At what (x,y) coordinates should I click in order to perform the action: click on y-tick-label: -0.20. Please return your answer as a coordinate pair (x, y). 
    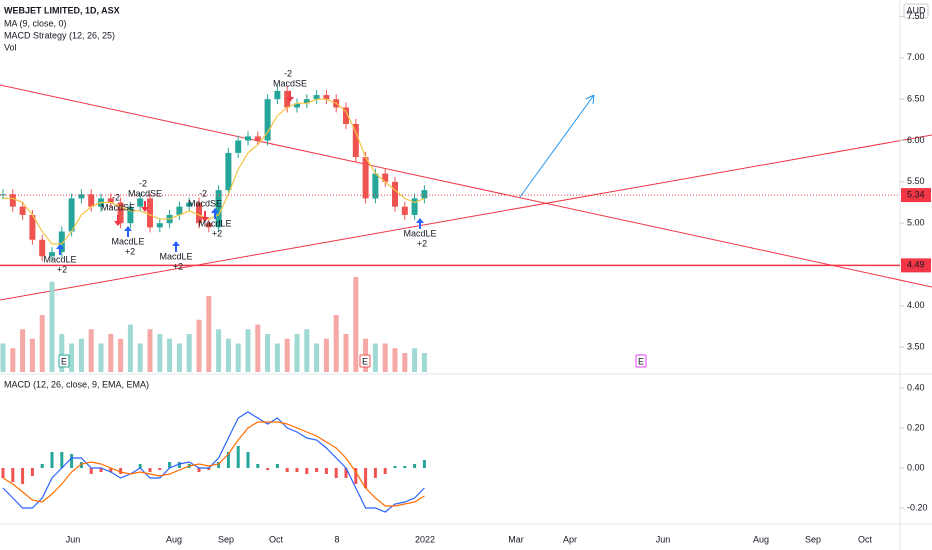
    Looking at the image, I should click on (917, 507).